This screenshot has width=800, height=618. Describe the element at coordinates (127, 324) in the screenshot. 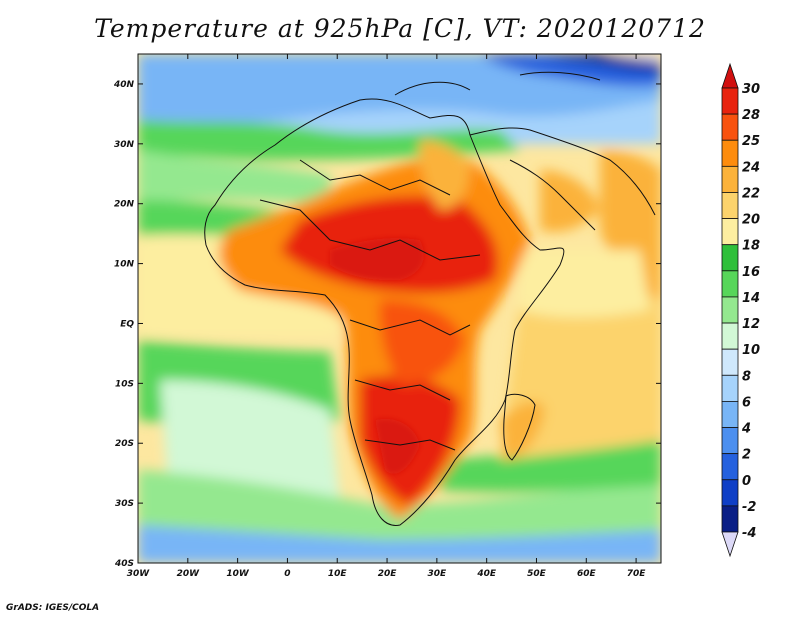

I see `lat-tick-label: EQ` at that location.